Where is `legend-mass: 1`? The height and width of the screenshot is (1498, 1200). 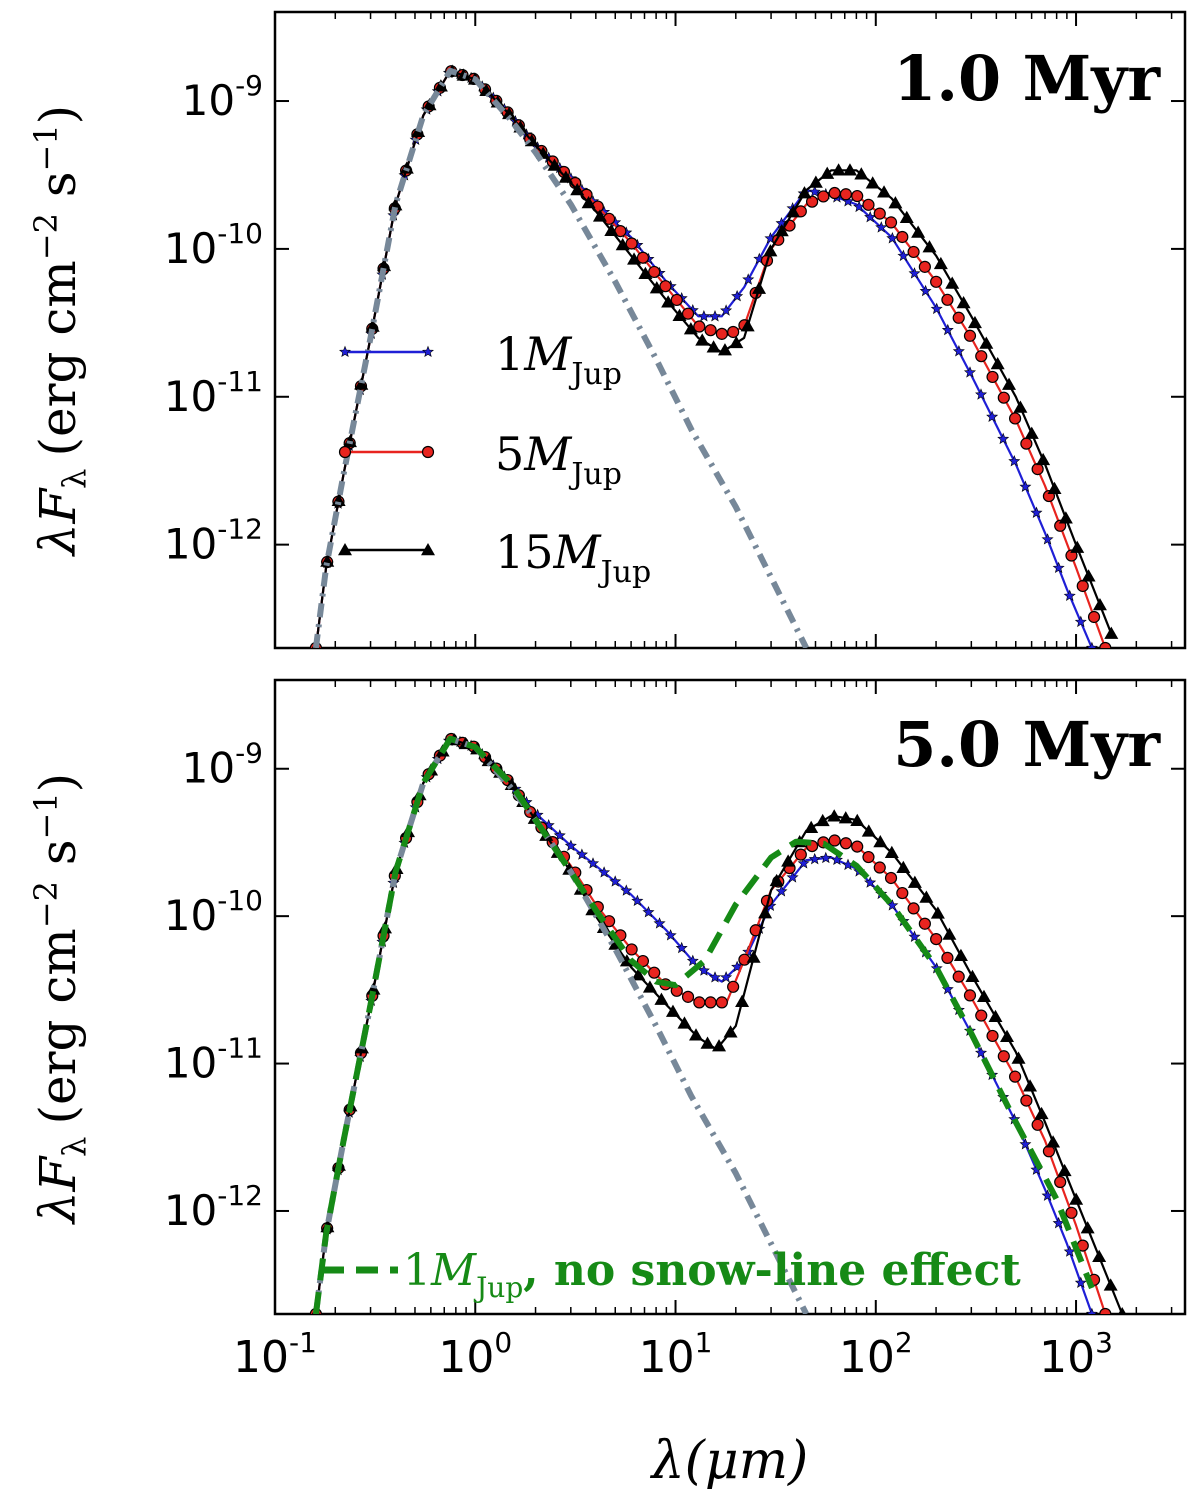
legend-mass: 1 is located at coordinates (417, 1270).